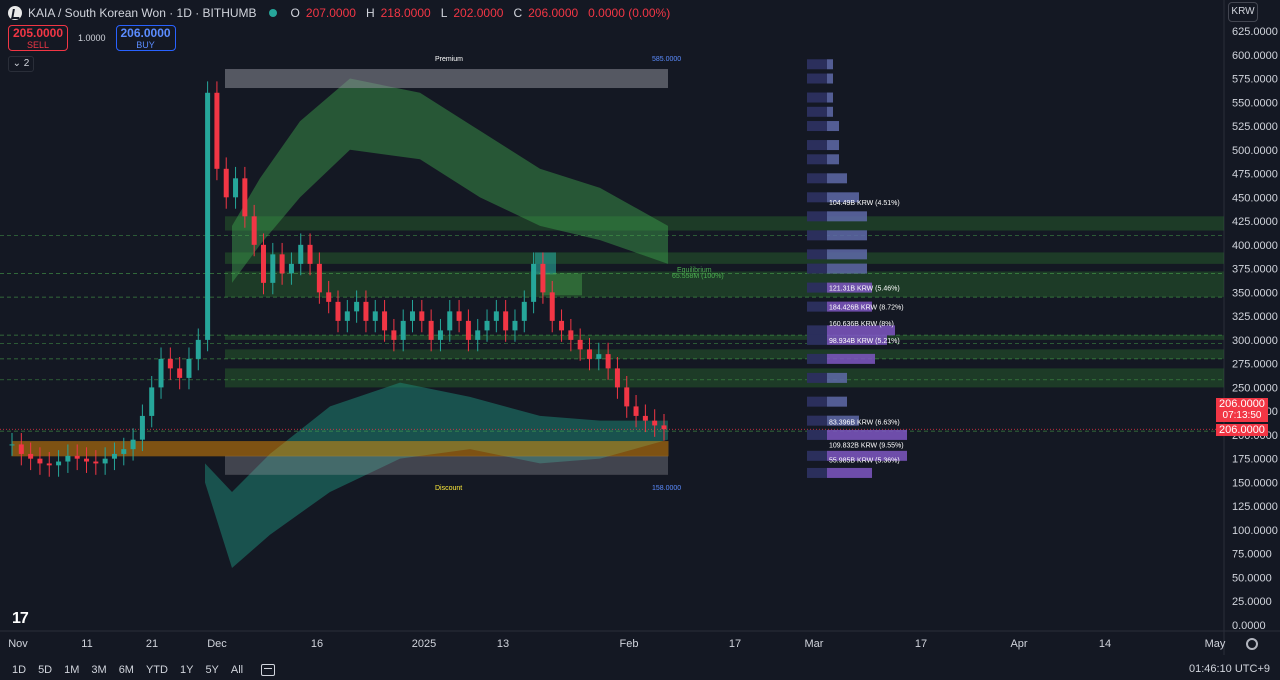  I want to click on timeframe-1y: 1Y, so click(186, 670).